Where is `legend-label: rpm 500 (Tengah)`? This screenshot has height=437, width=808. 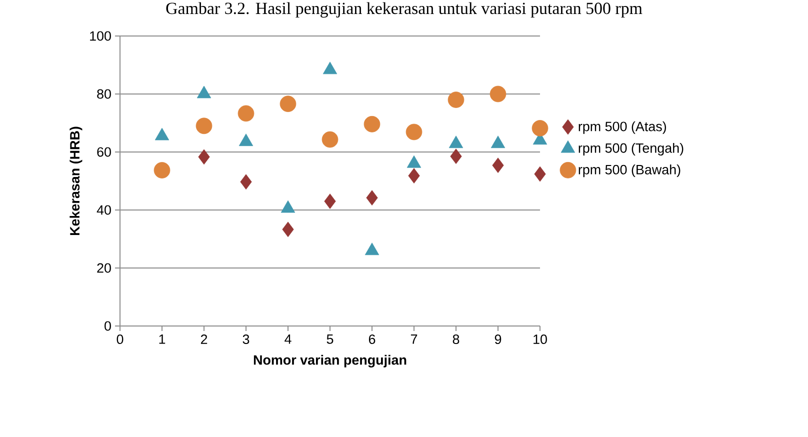
legend-label: rpm 500 (Tengah) is located at coordinates (631, 149).